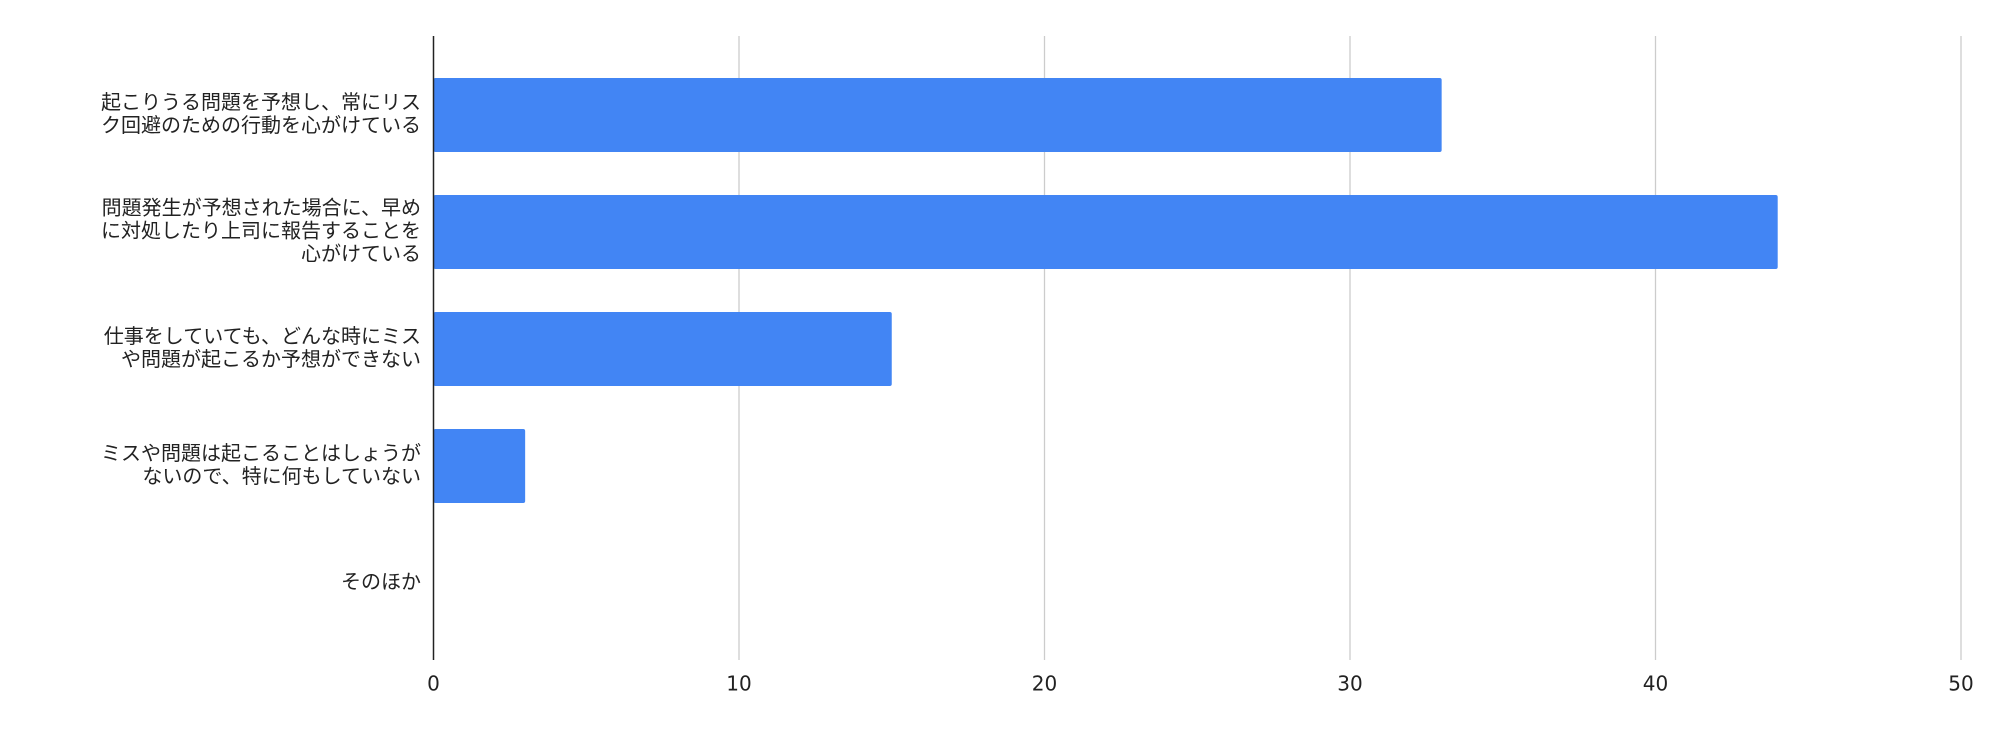 The width and height of the screenshot is (1999, 736). I want to click on y-tick-label: に対処したり上司に報告することを, so click(261, 231).